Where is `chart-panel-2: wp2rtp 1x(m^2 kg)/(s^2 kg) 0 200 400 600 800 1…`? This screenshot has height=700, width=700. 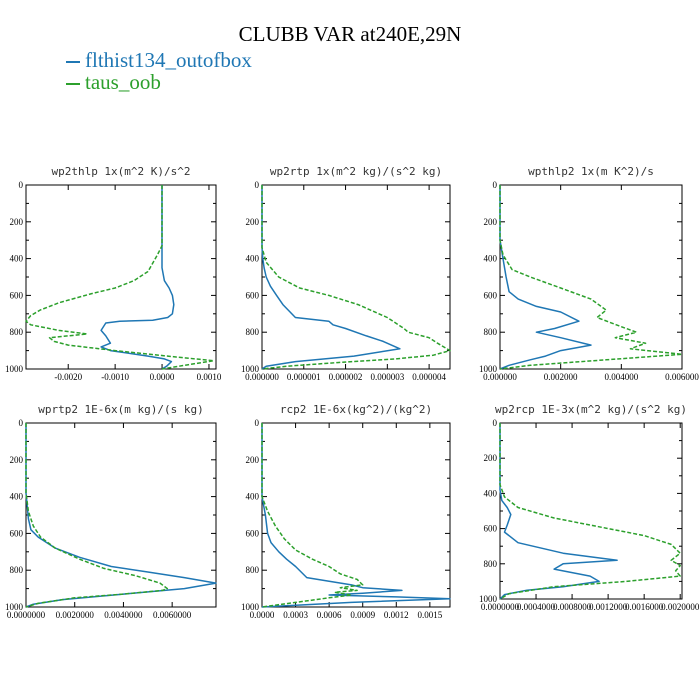 chart-panel-2: wp2rtp 1x(m^2 kg)/(s^2 kg) 0 200 400 600 800 1… is located at coordinates (346, 273).